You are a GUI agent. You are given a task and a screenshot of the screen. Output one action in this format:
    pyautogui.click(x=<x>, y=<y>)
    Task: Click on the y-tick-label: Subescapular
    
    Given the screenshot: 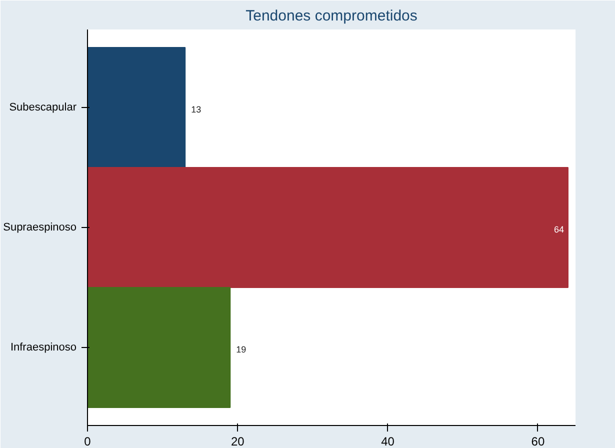 What is the action you would take?
    pyautogui.click(x=43, y=108)
    